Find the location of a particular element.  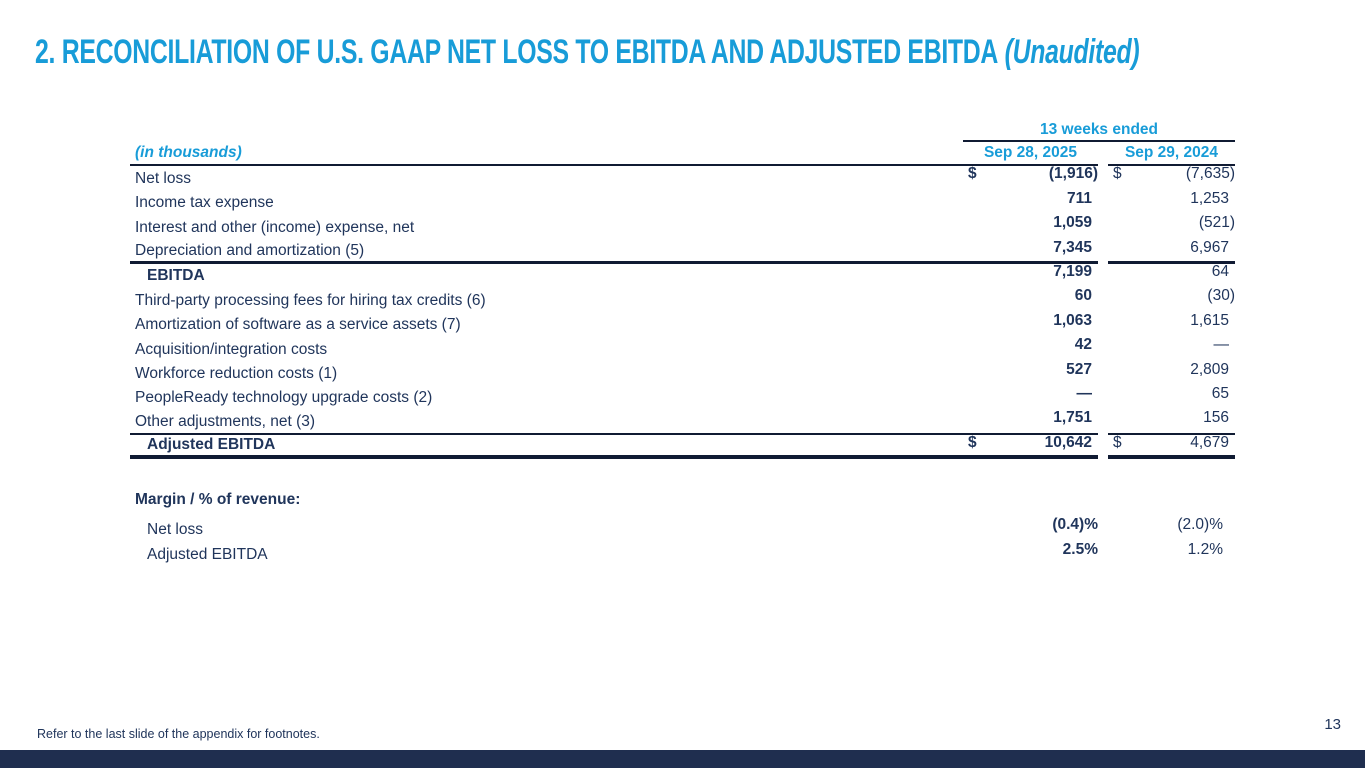

table-row: Adjusted EBITDA $10,642 $4,679 is located at coordinates (682, 446).